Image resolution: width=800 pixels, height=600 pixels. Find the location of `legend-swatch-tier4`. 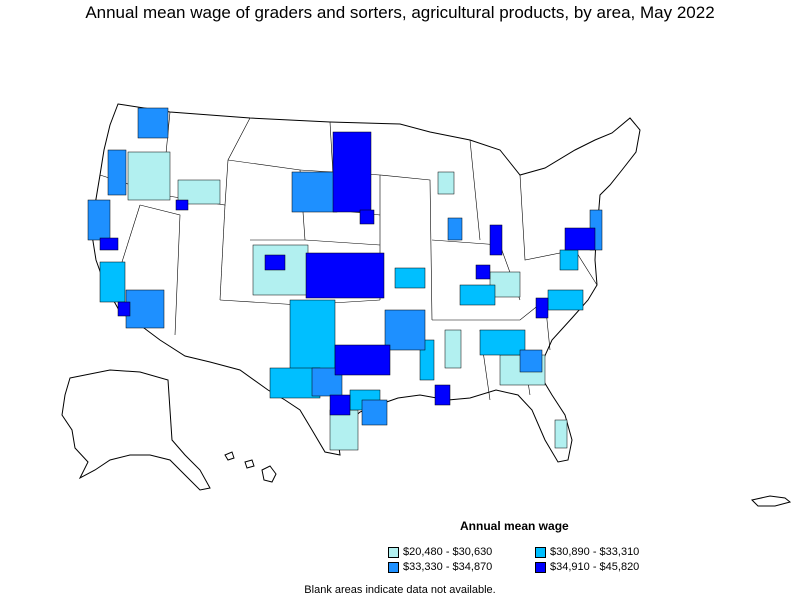

legend-swatch-tier4 is located at coordinates (540, 567).